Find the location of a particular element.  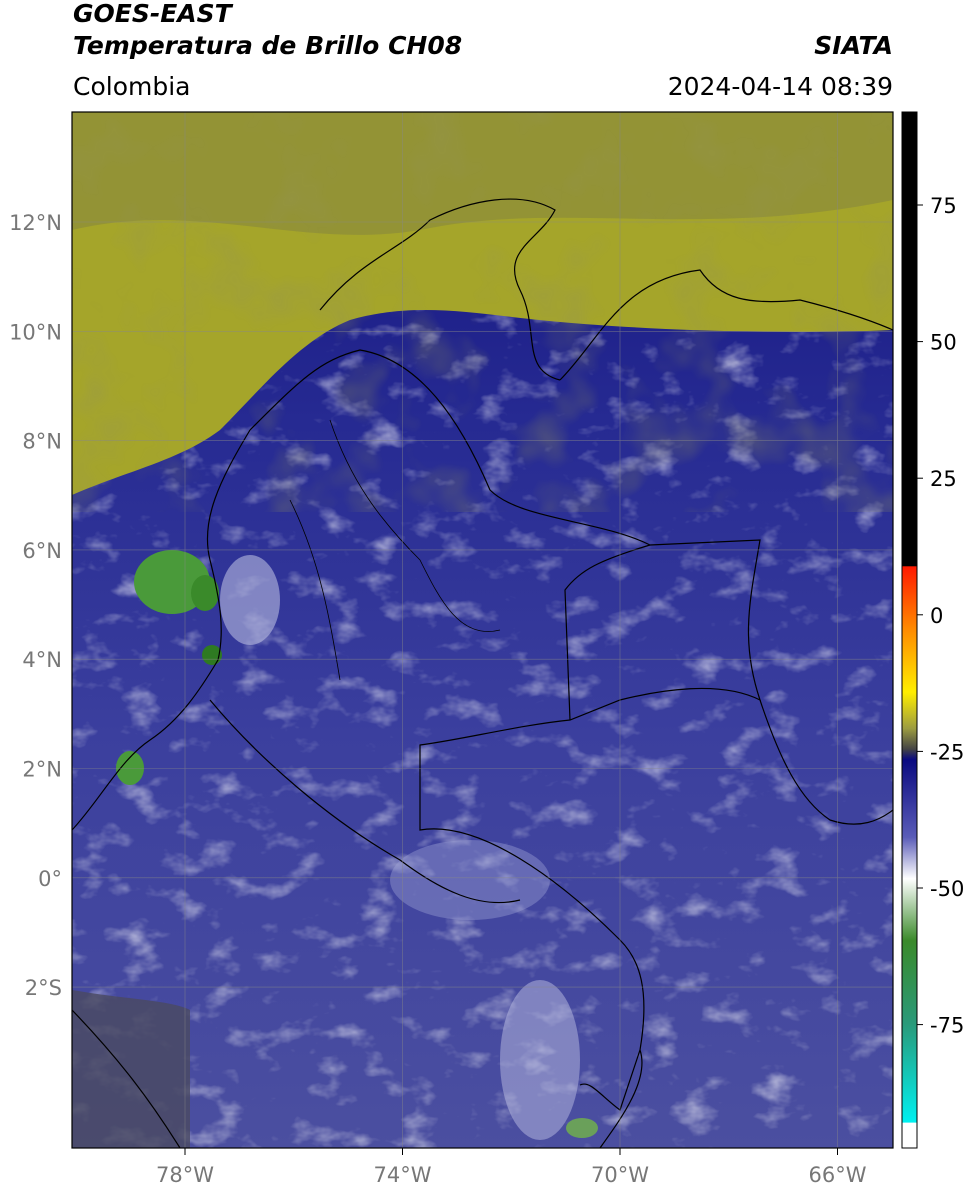

lat-tick-label: 2°S is located at coordinates (43, 988).